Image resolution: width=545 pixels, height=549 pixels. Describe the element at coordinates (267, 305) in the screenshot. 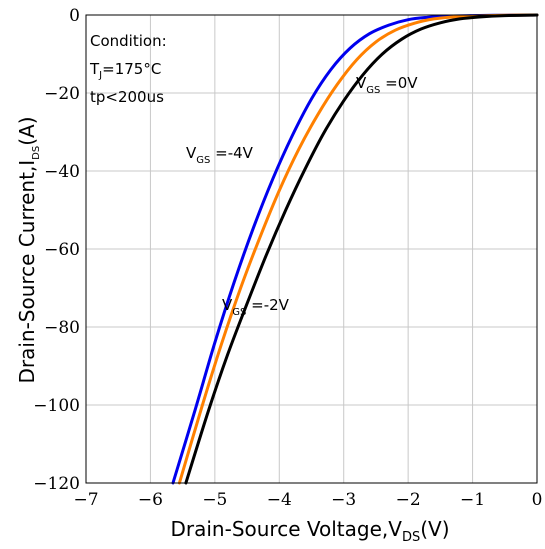

I see `curve-label-vgs-m2-rest: =-2V` at that location.